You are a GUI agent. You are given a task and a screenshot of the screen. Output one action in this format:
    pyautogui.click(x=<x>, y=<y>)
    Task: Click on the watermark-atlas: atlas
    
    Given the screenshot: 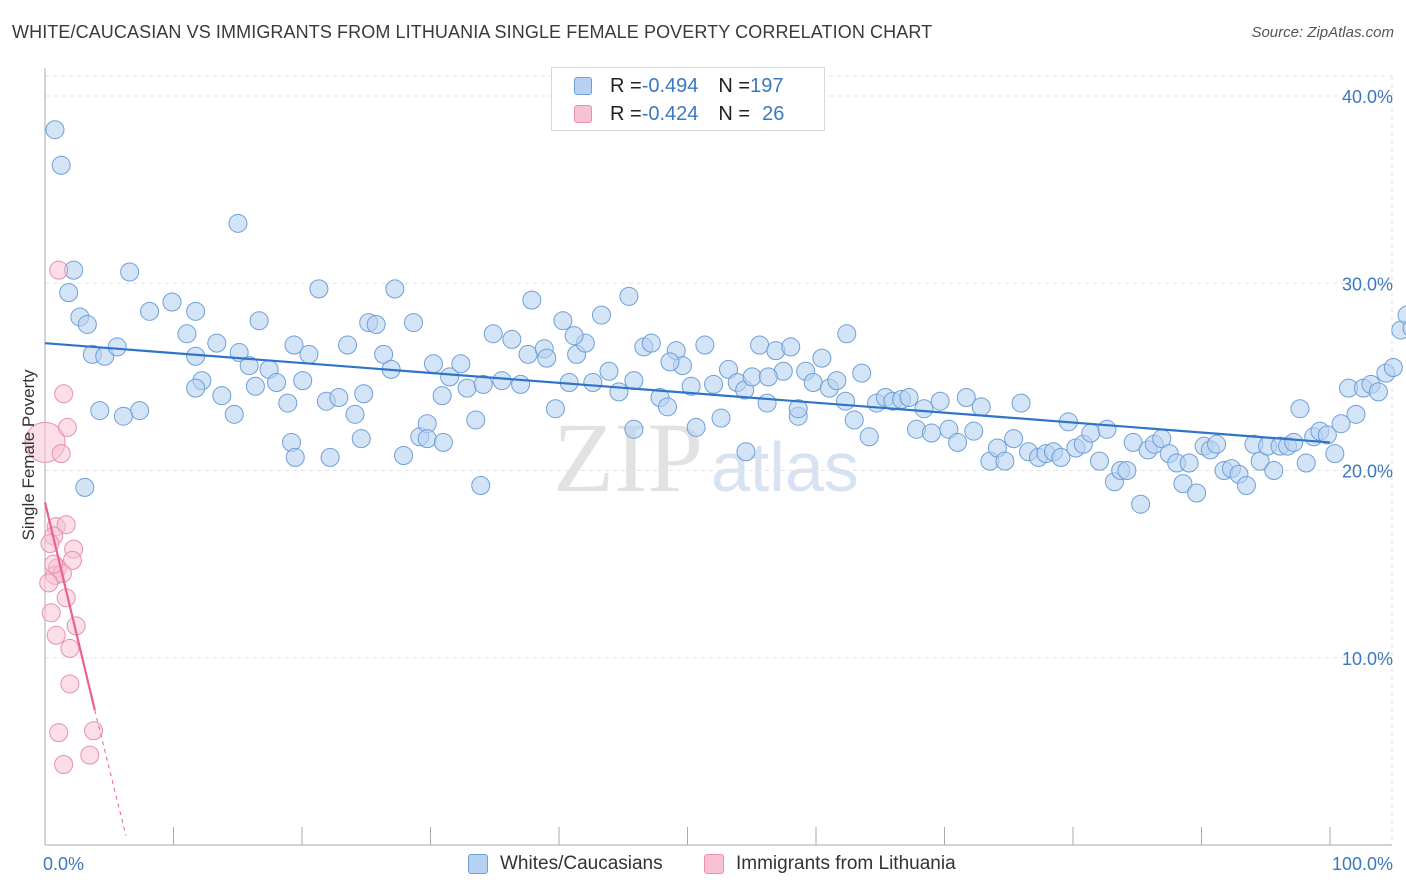 What is the action you would take?
    pyautogui.click(x=785, y=467)
    